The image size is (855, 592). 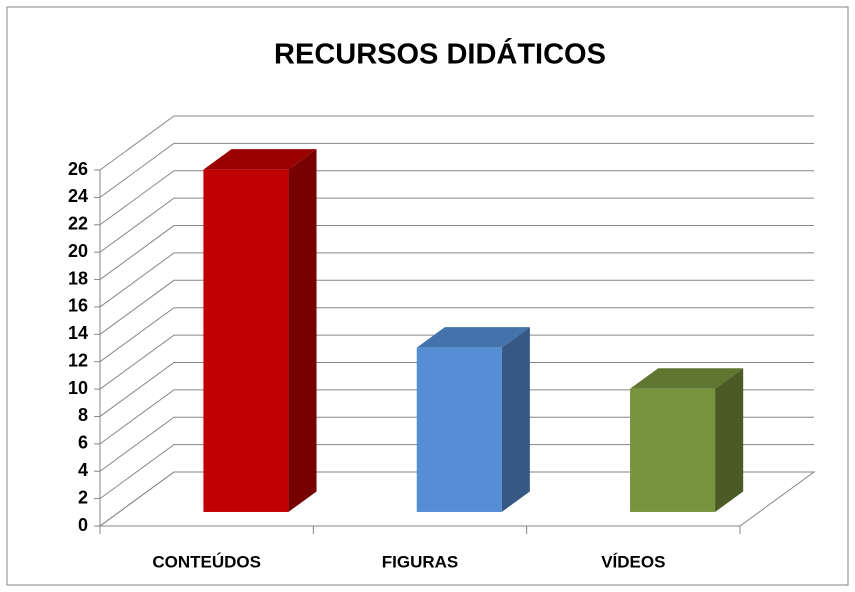 What do you see at coordinates (78, 388) in the screenshot?
I see `y-tick-label: 10` at bounding box center [78, 388].